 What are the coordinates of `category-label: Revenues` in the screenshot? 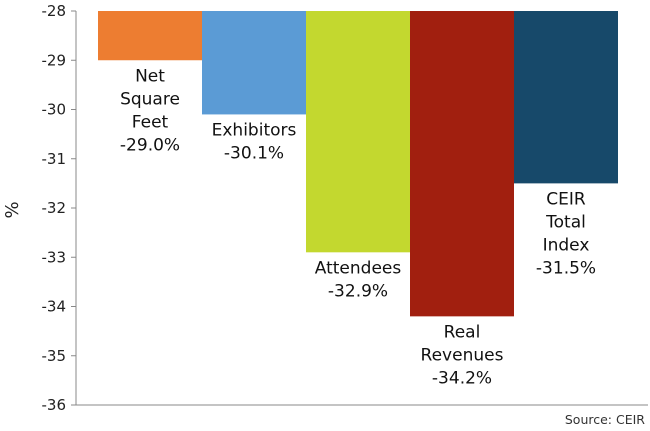 It's located at (462, 355).